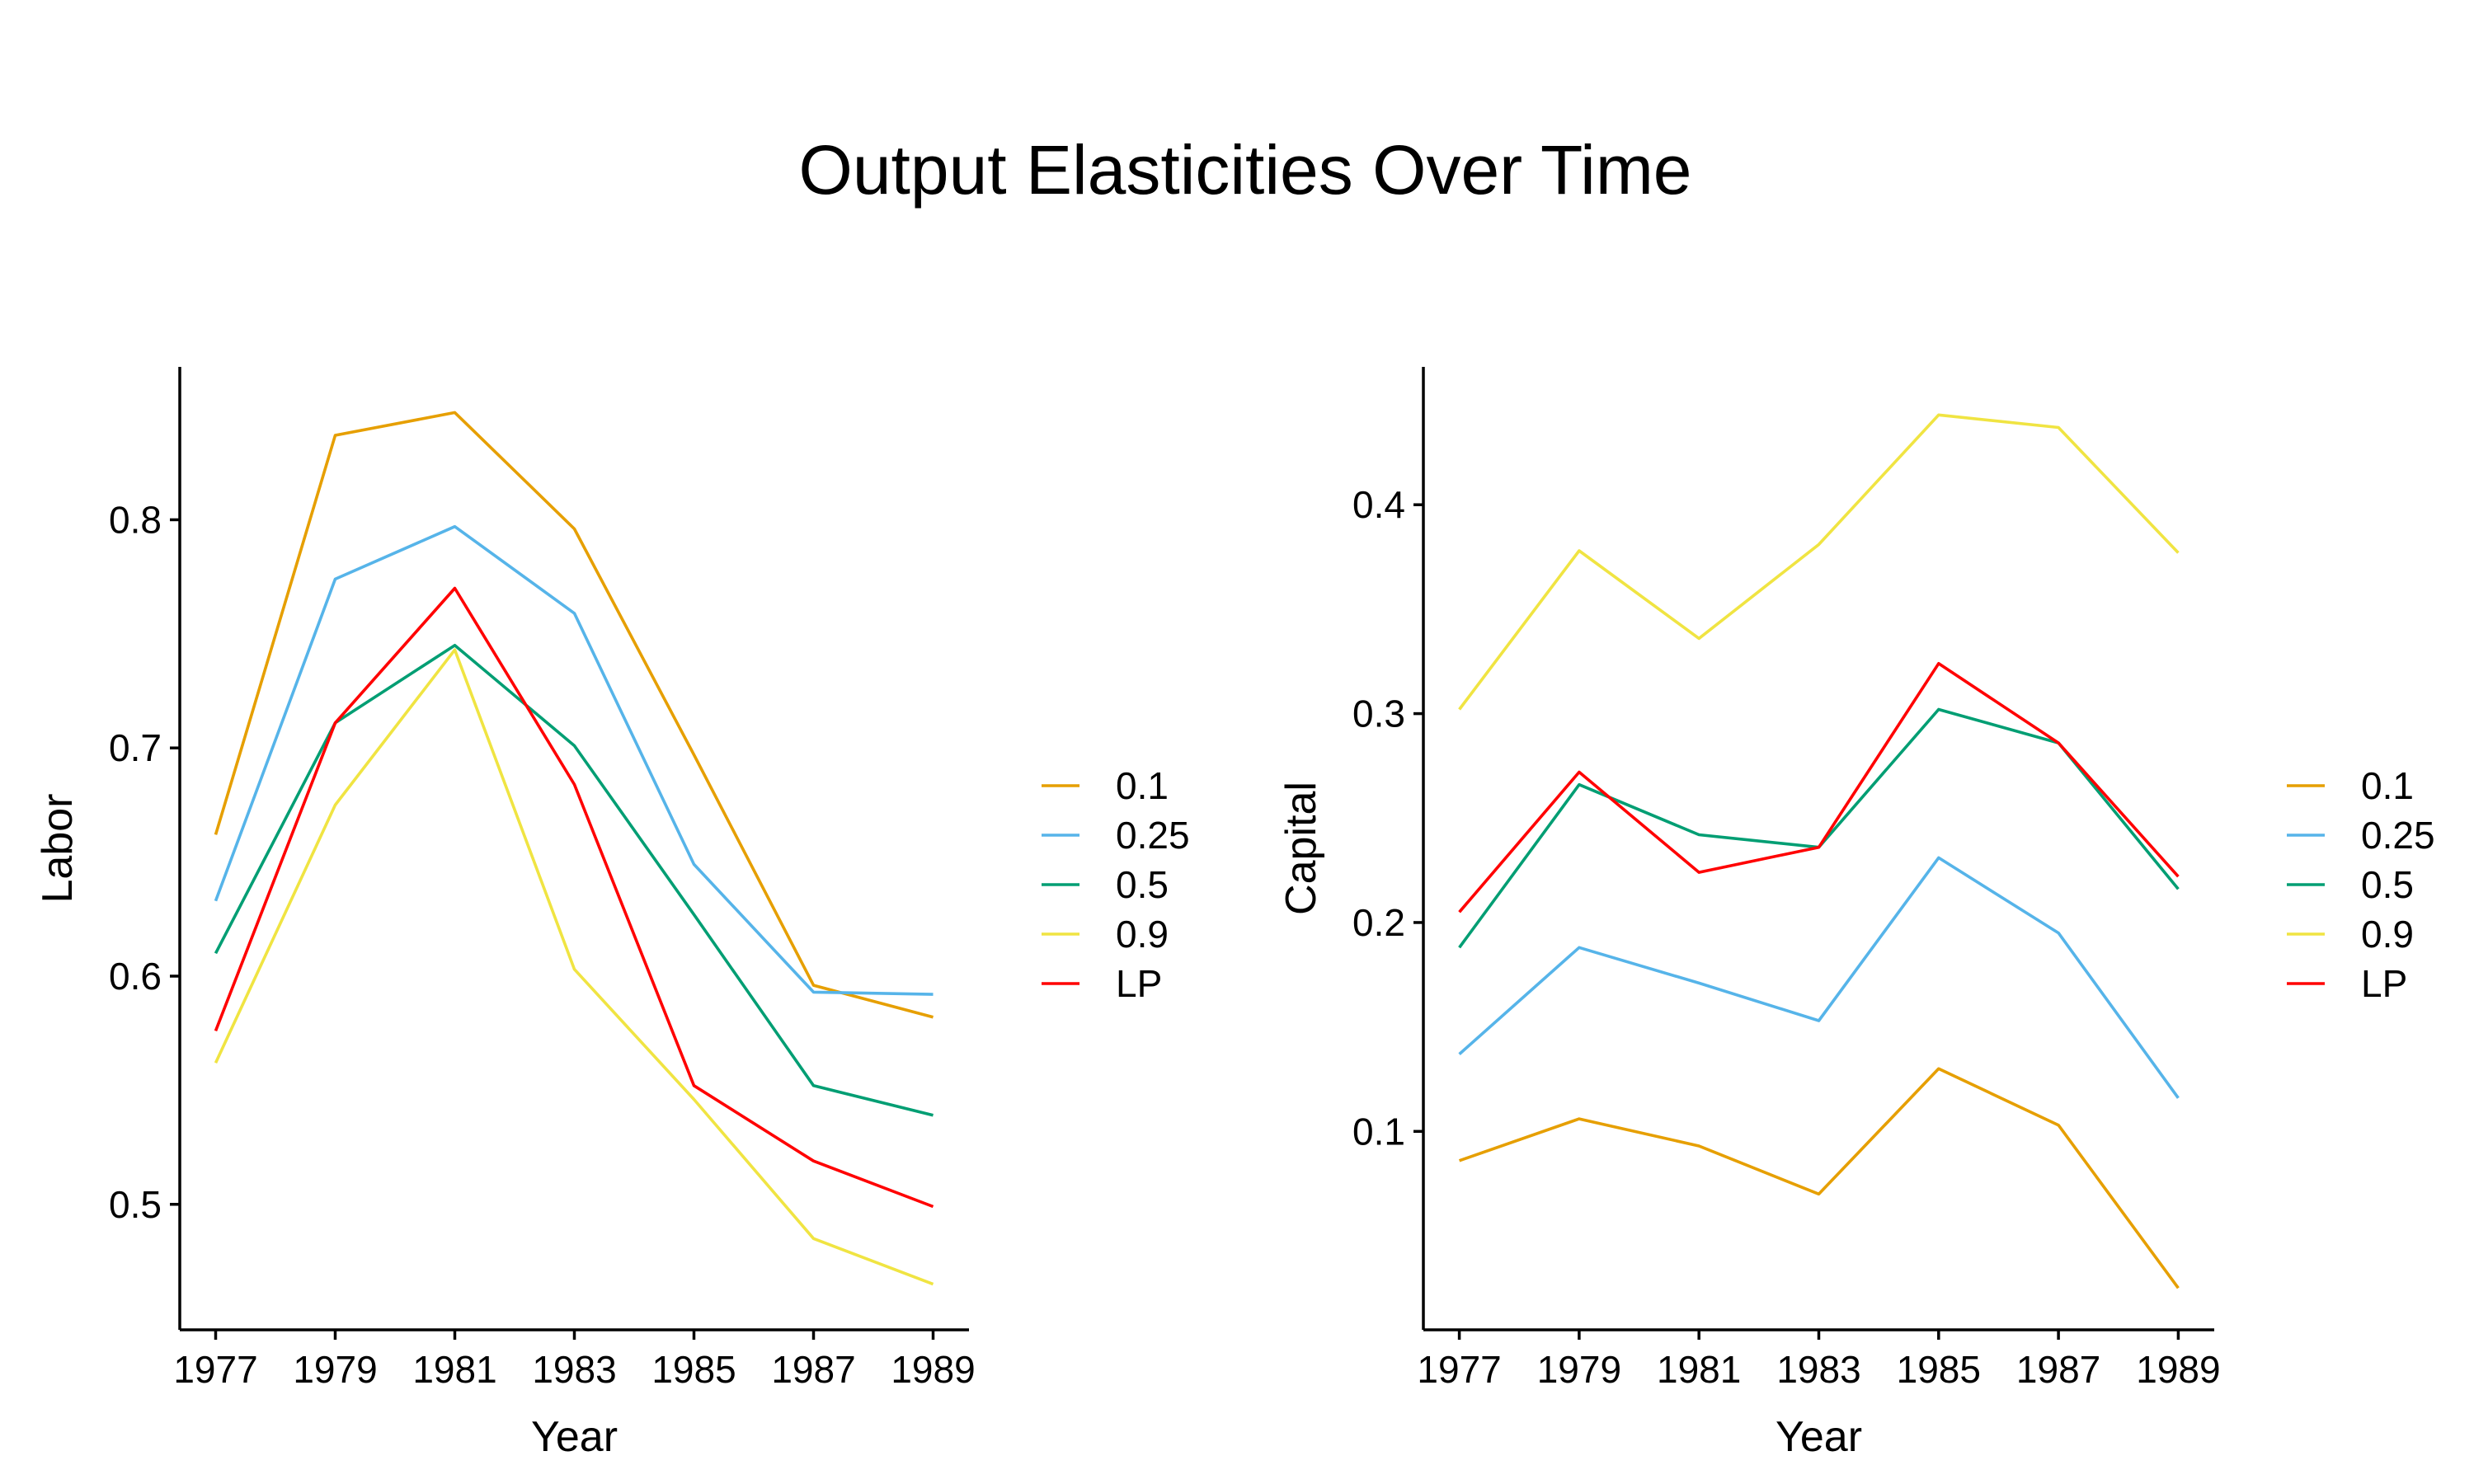 This screenshot has height=1484, width=2474. Describe the element at coordinates (215, 1369) in the screenshot. I see `labor-x-tick-label: 1977` at that location.